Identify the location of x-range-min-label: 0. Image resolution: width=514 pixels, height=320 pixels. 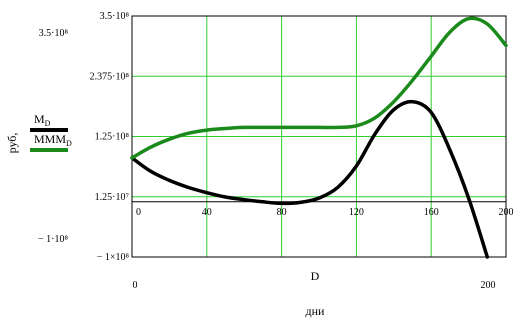
(135, 285).